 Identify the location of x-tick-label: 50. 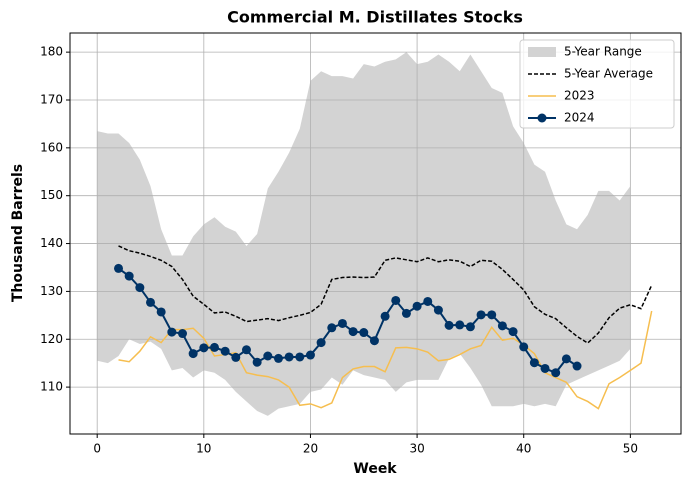
(630, 449).